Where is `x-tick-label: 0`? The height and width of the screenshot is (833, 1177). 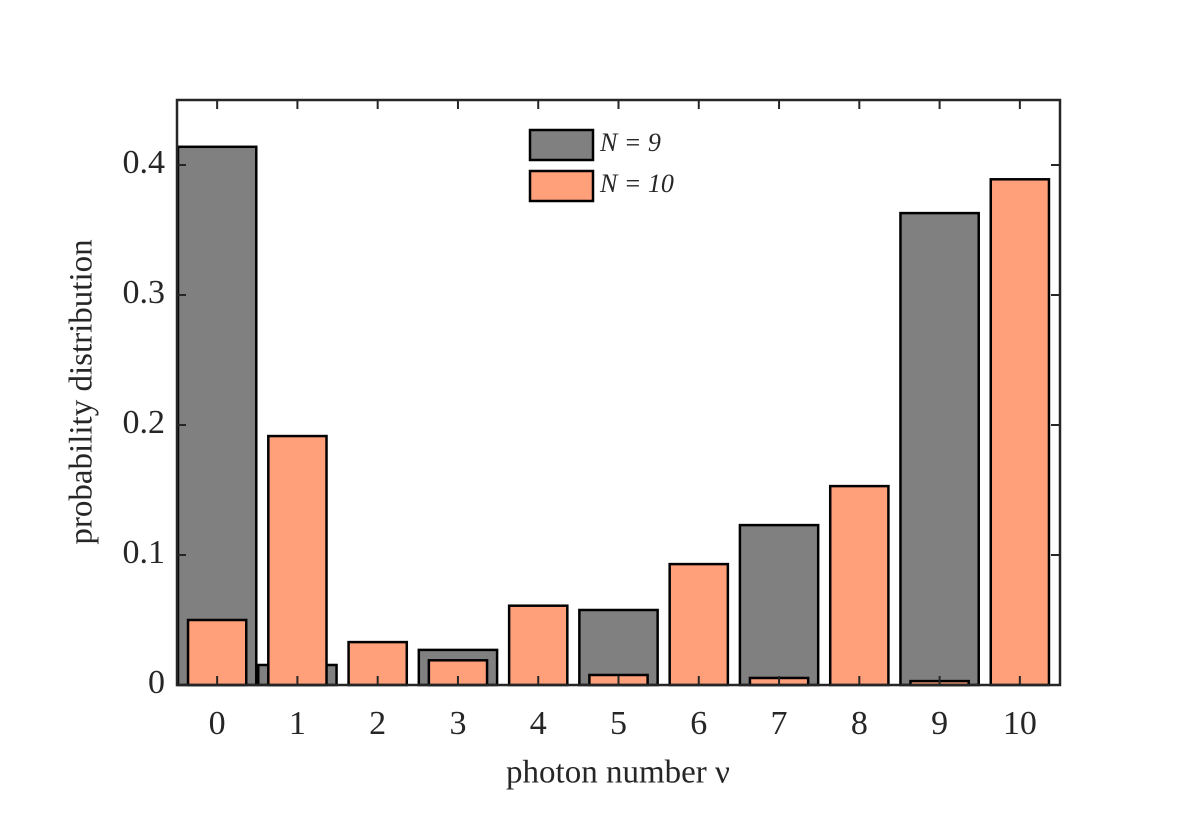 x-tick-label: 0 is located at coordinates (217, 723).